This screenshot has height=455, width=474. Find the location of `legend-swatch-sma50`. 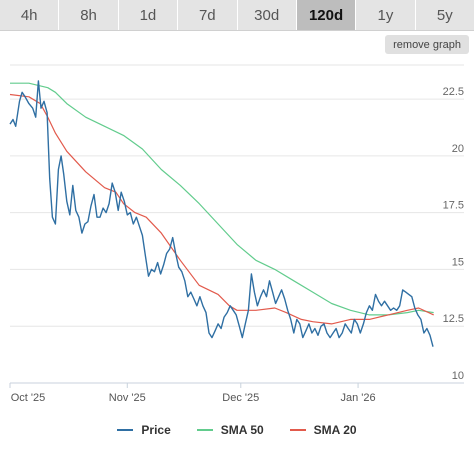

legend-swatch-sma50 is located at coordinates (204, 430).